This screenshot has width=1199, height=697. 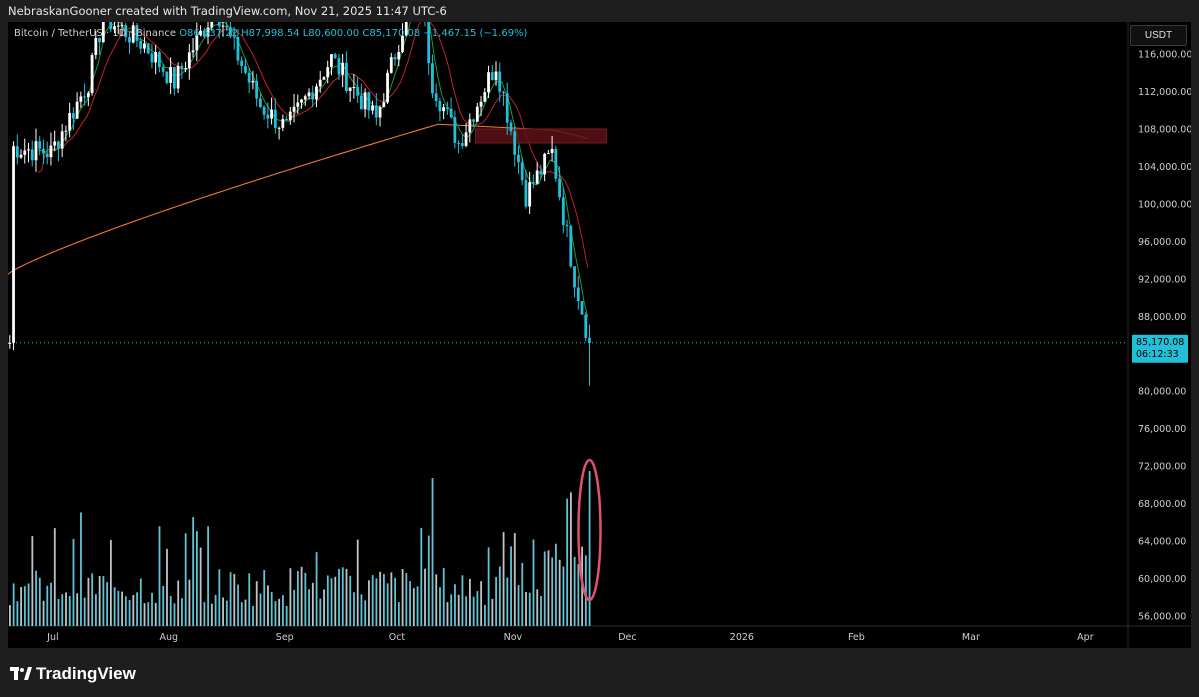 I want to click on resistance-zone, so click(x=541, y=136).